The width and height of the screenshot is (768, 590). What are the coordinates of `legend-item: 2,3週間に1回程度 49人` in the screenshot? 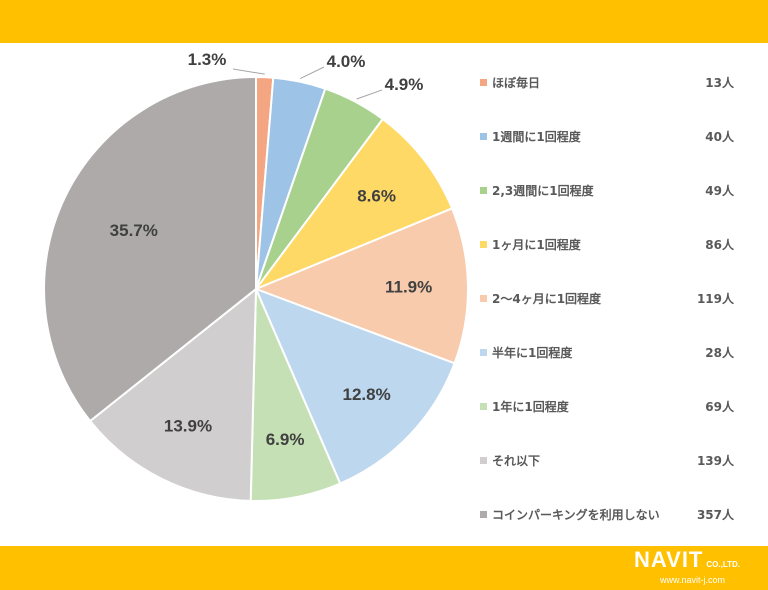 It's located at (610, 190).